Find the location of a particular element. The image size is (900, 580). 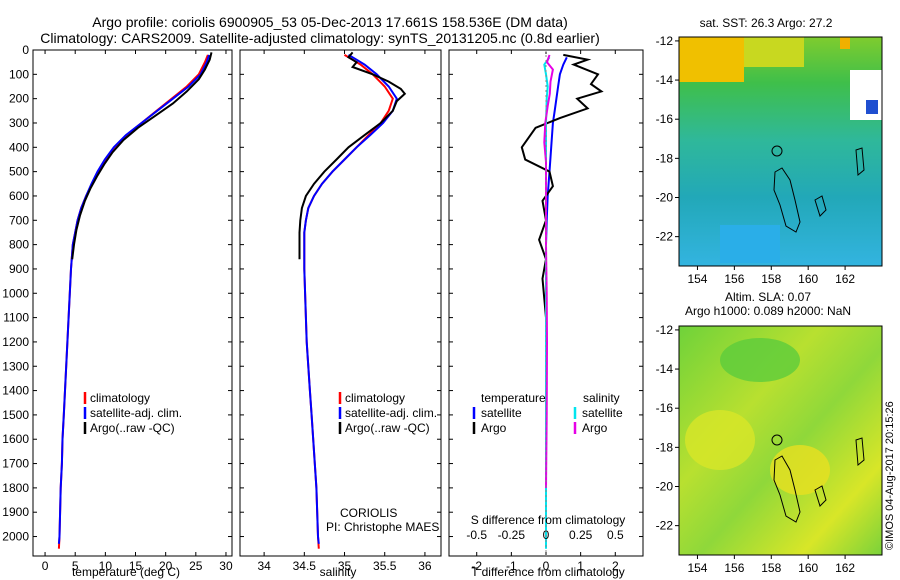

y-tick-label: 600 is located at coordinates (19, 196).